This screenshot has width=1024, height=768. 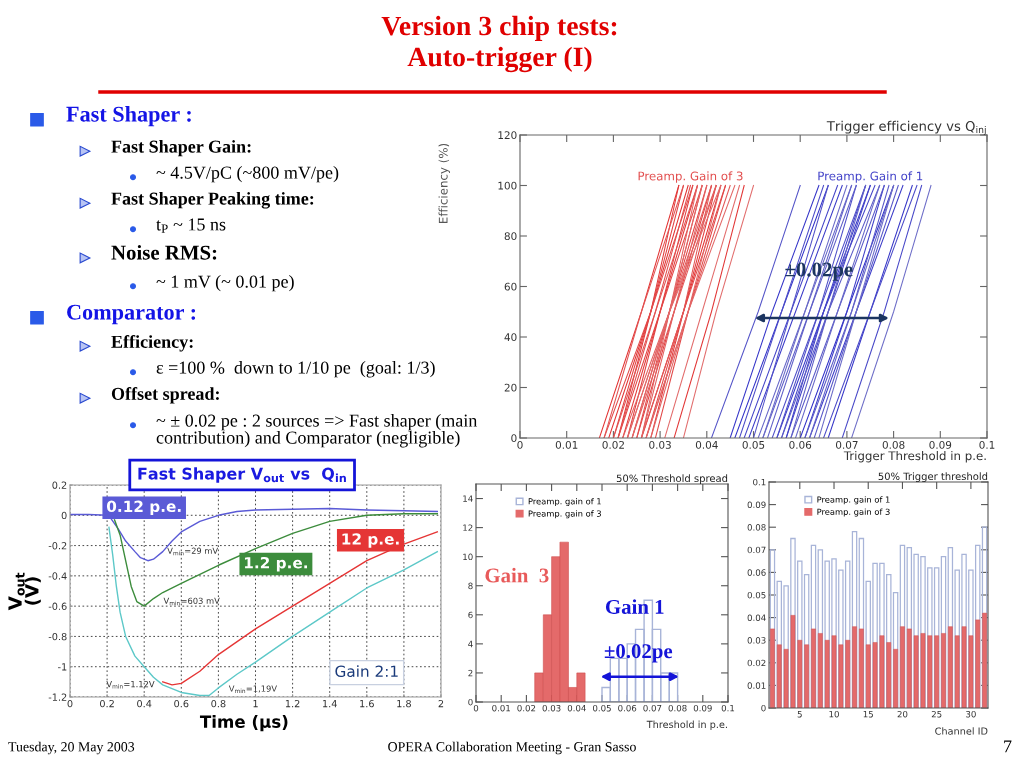 What do you see at coordinates (181, 148) in the screenshot?
I see `text: Fast Shaper Gain:` at bounding box center [181, 148].